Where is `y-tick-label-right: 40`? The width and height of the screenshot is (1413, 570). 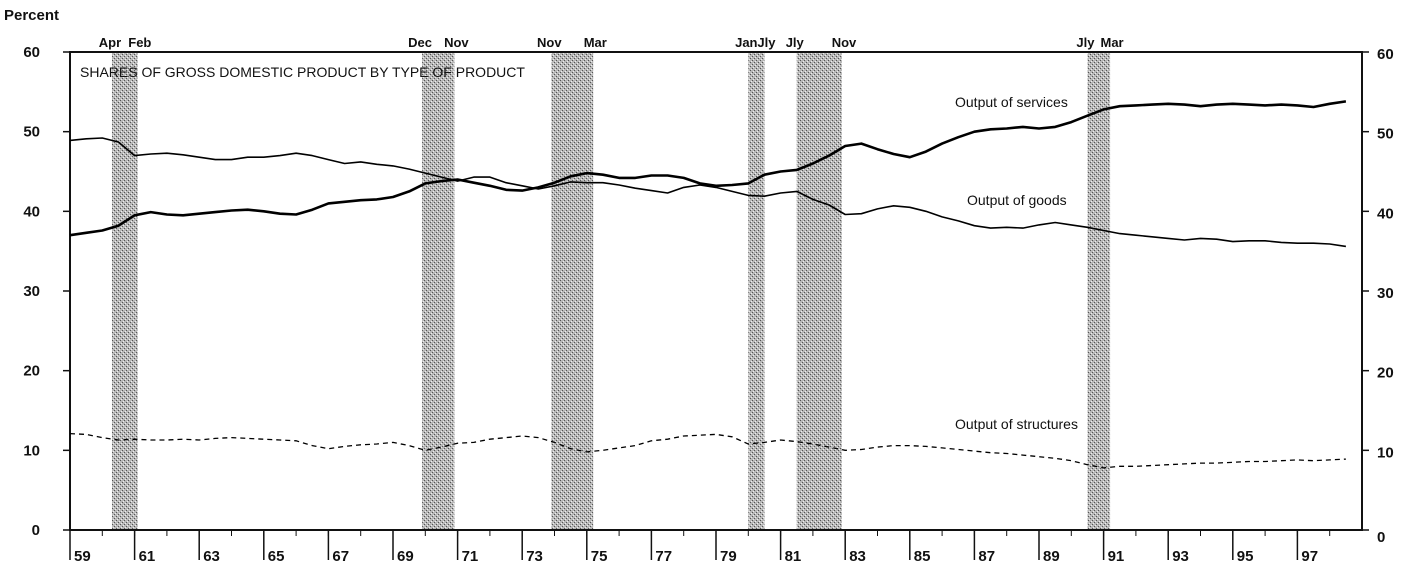
y-tick-label-right: 40 is located at coordinates (1385, 213).